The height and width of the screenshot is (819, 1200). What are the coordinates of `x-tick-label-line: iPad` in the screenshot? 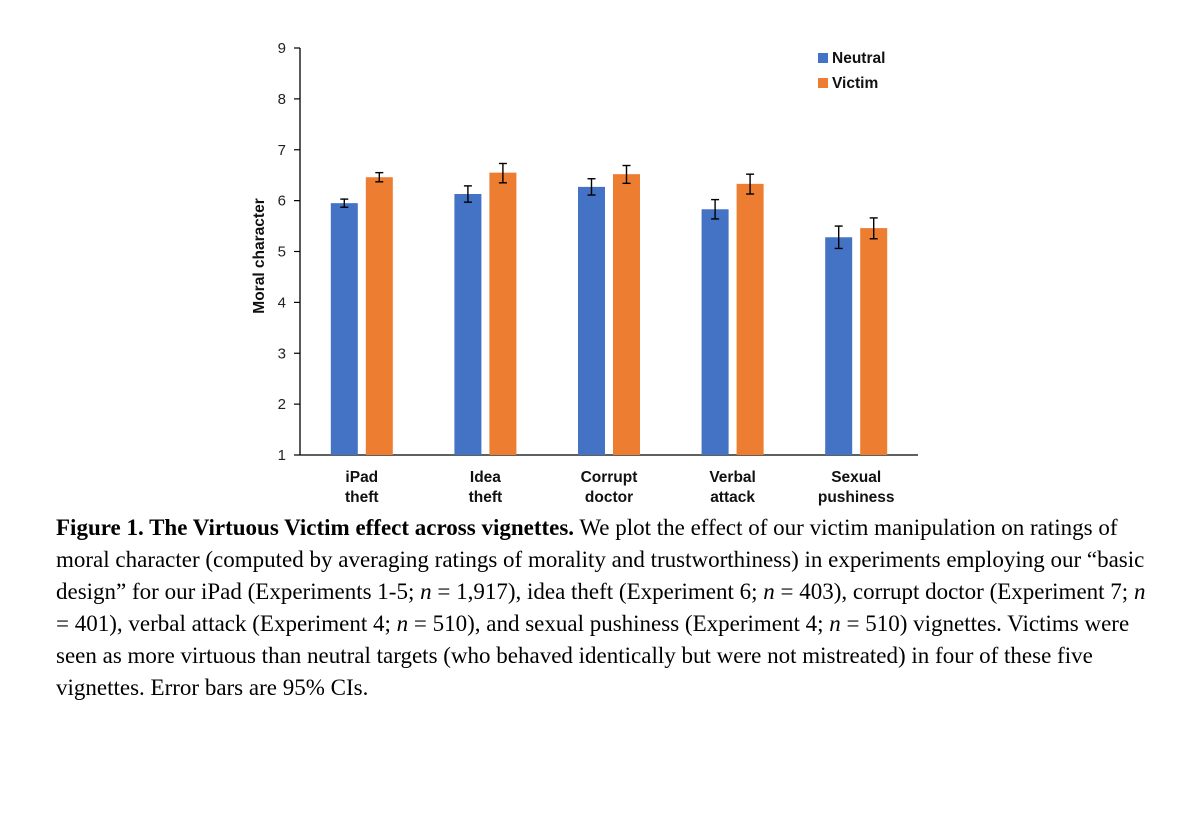 It's located at (361, 477).